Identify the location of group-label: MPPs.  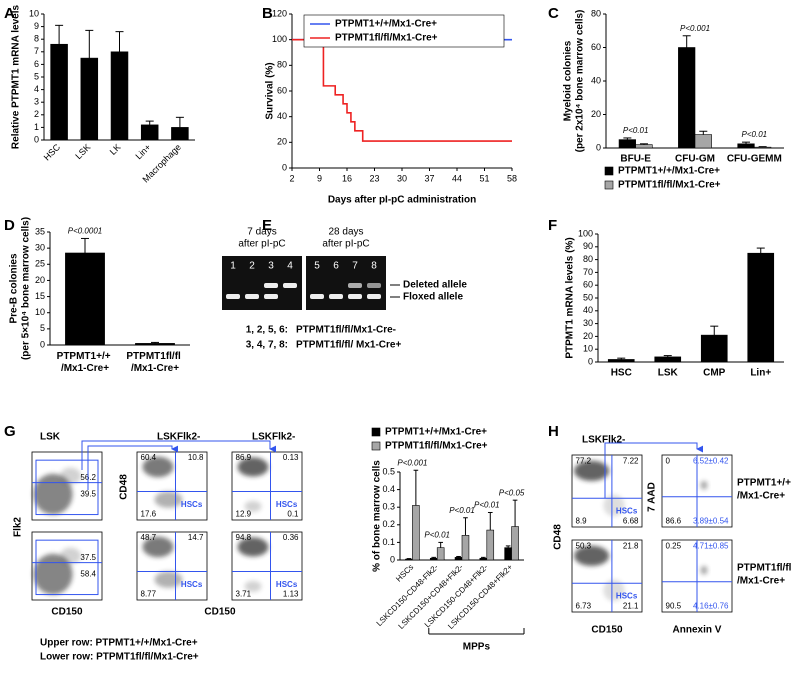
(477, 647).